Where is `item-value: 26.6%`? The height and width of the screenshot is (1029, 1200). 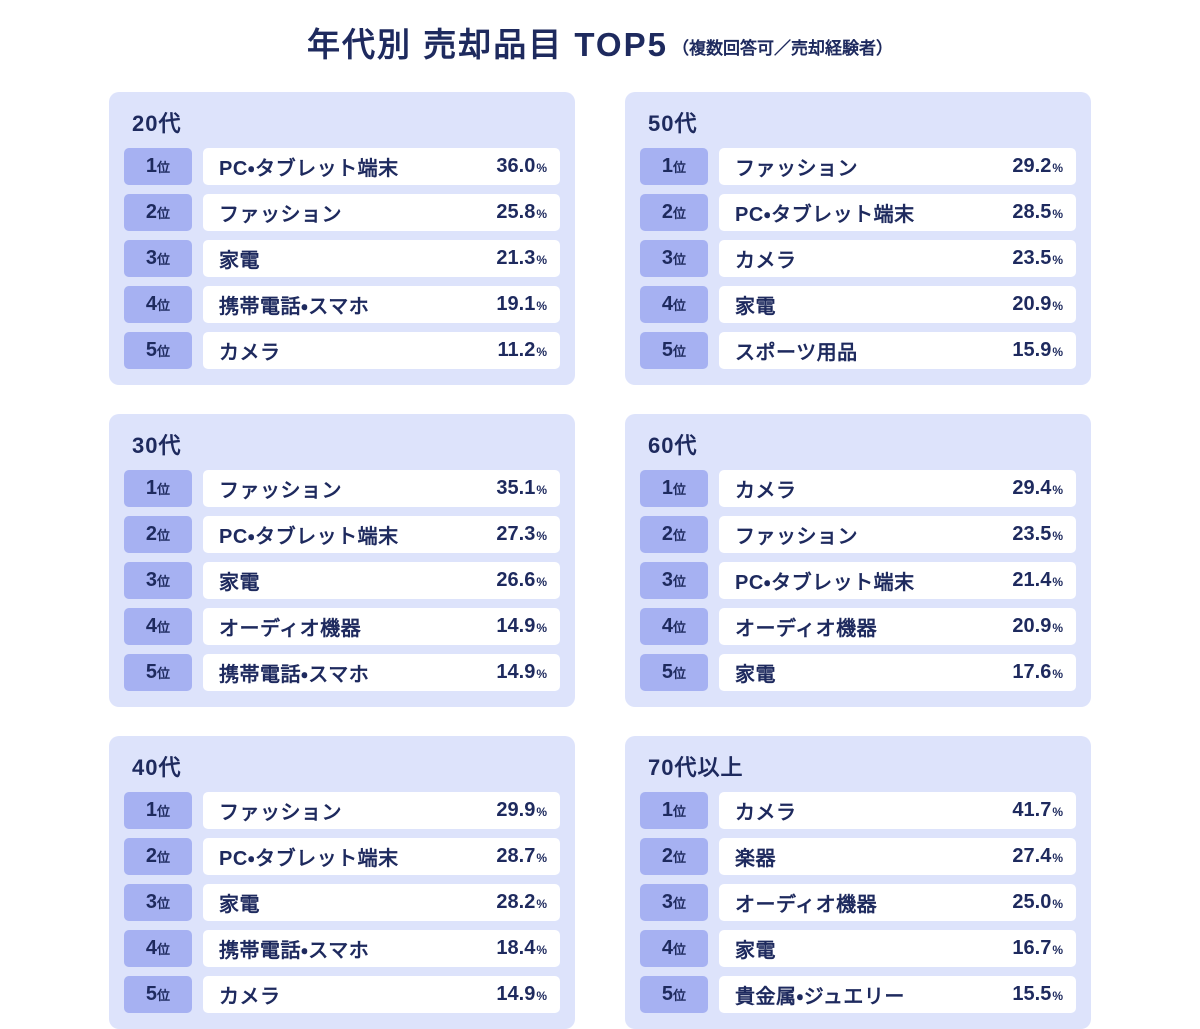 item-value: 26.6% is located at coordinates (521, 580).